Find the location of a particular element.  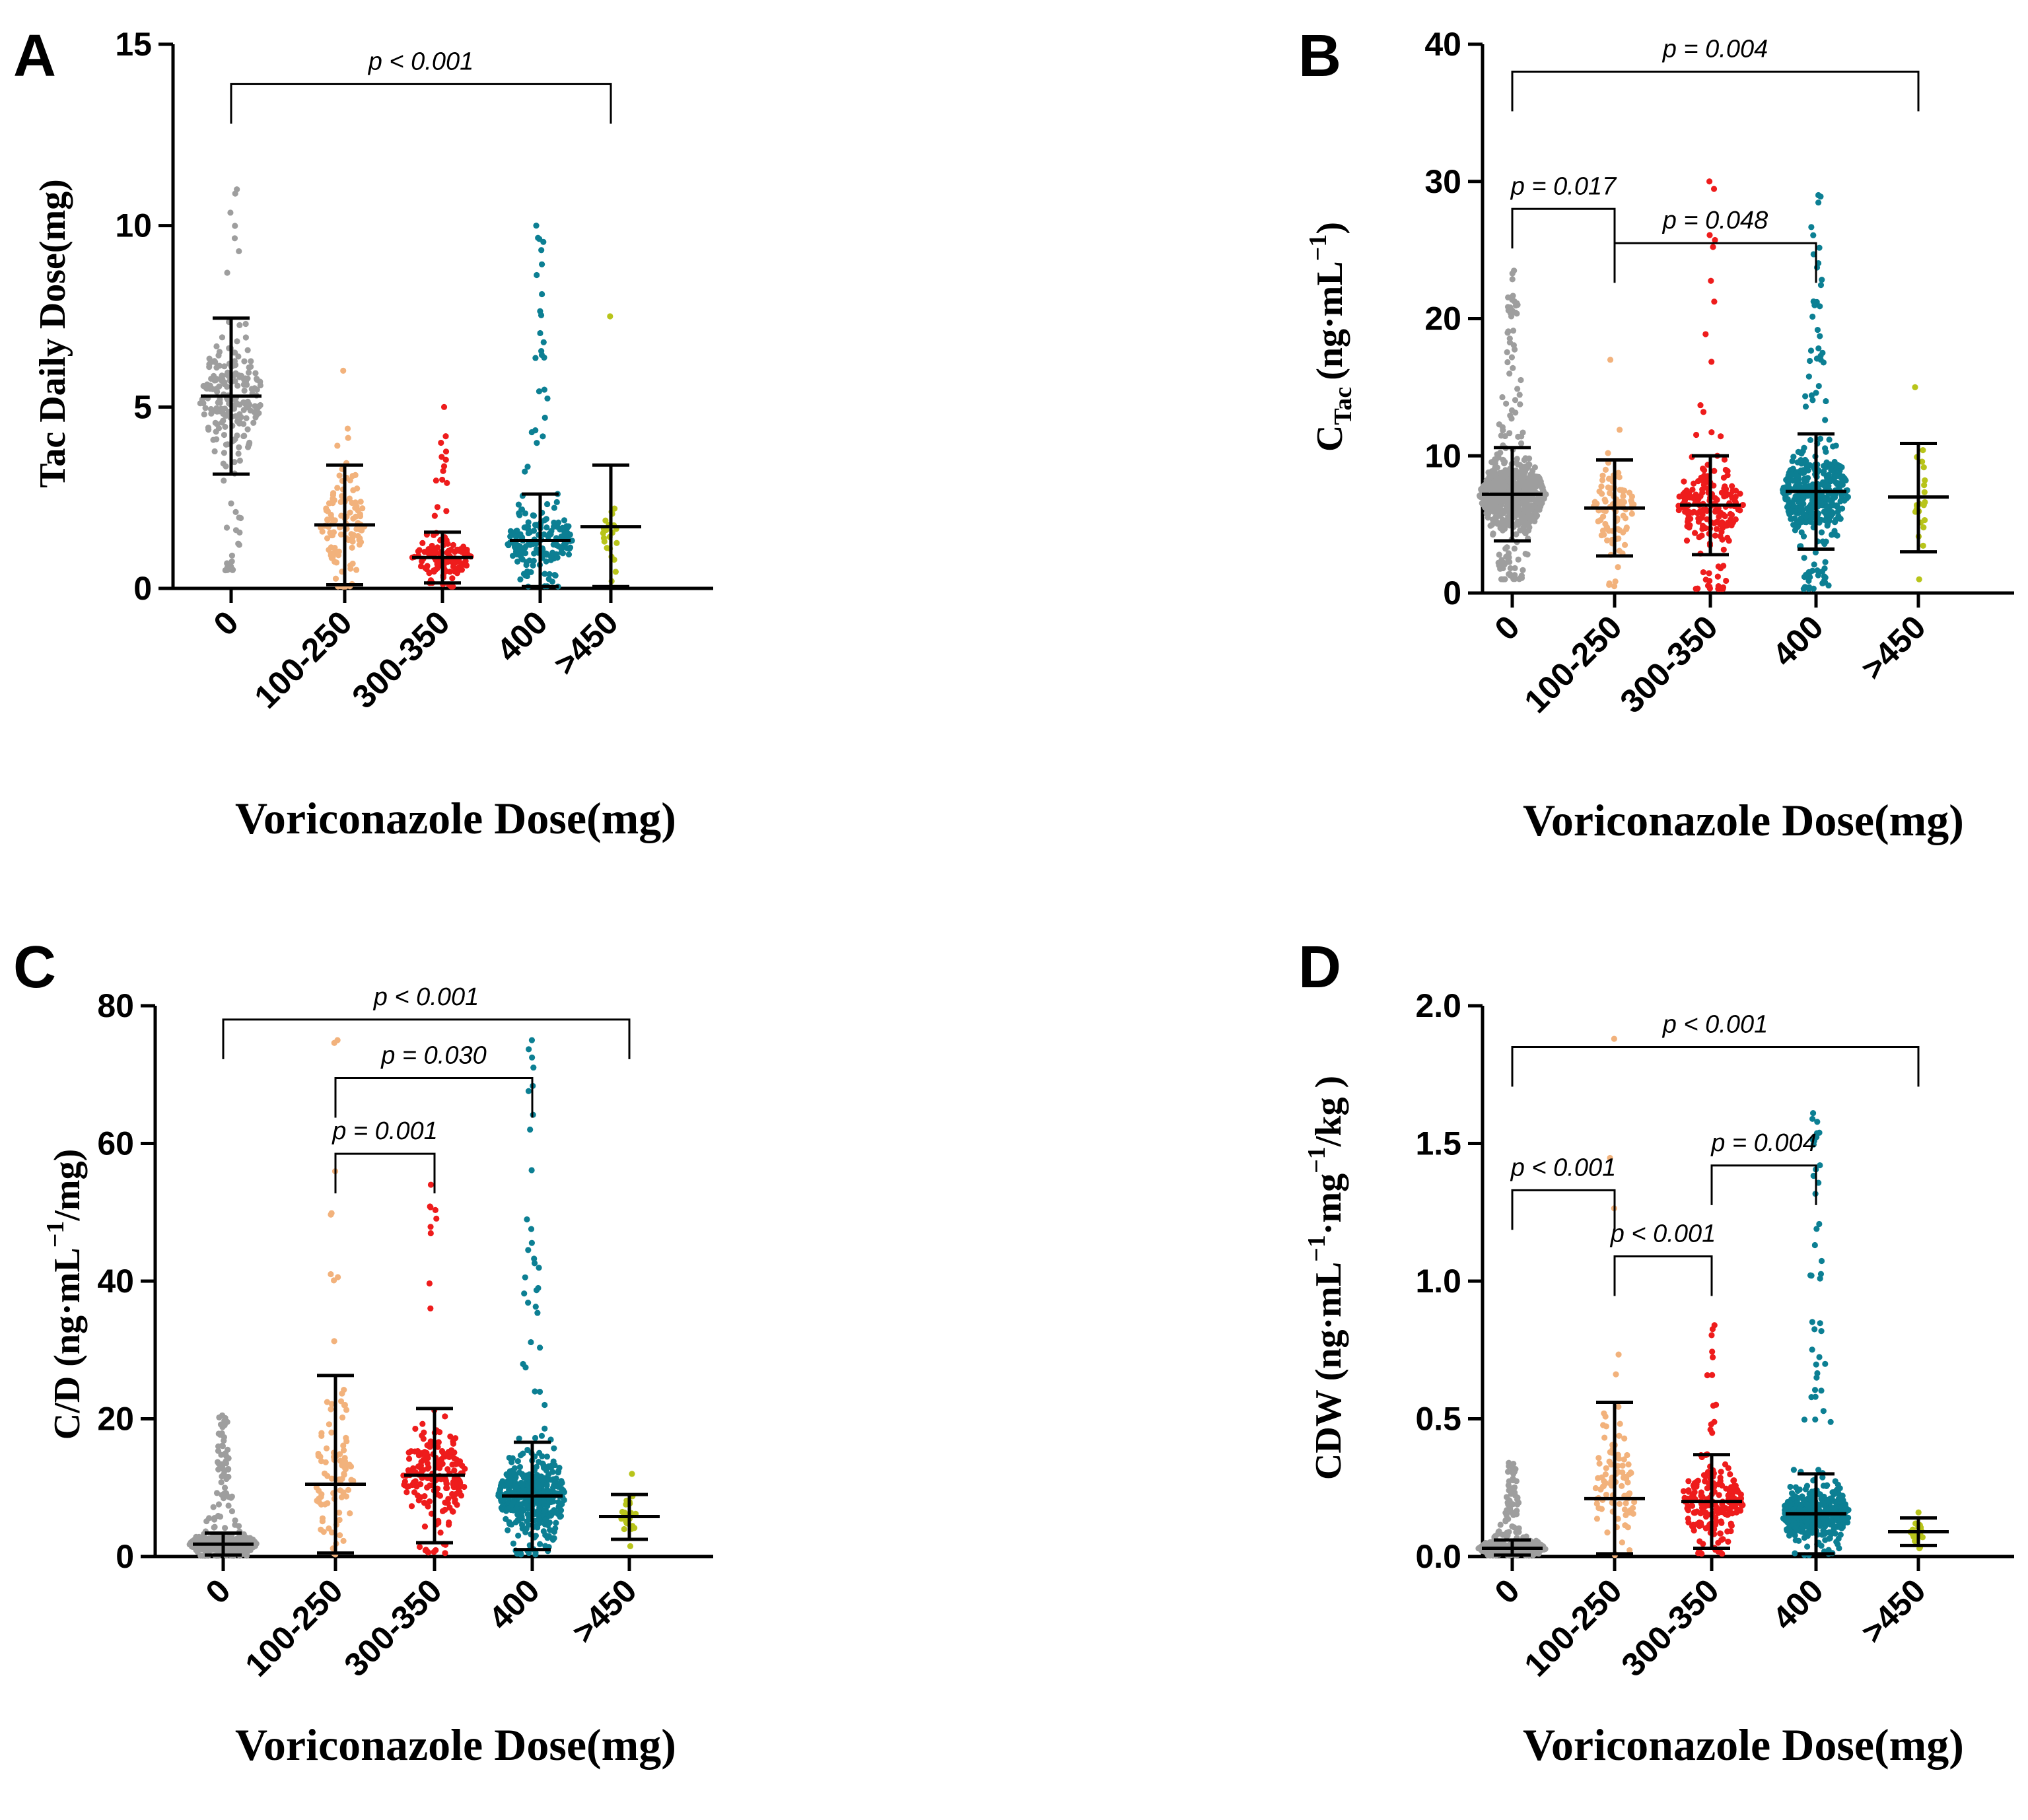

p-value-label: p = 0.017 is located at coordinates (1563, 186).